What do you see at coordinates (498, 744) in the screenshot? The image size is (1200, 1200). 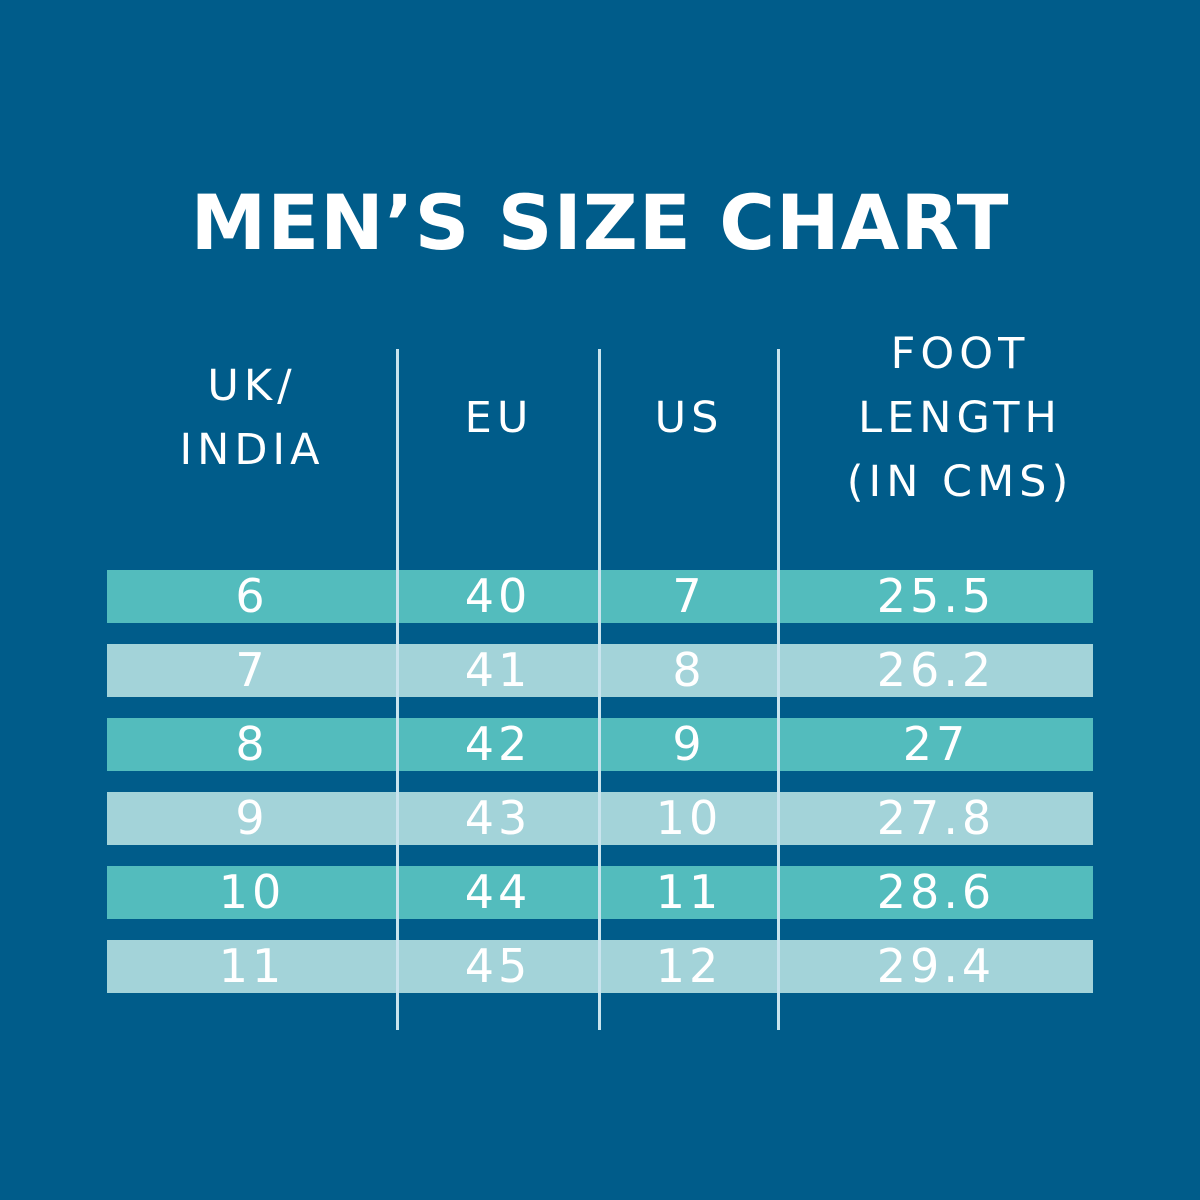 I see `cell-eu: 42` at bounding box center [498, 744].